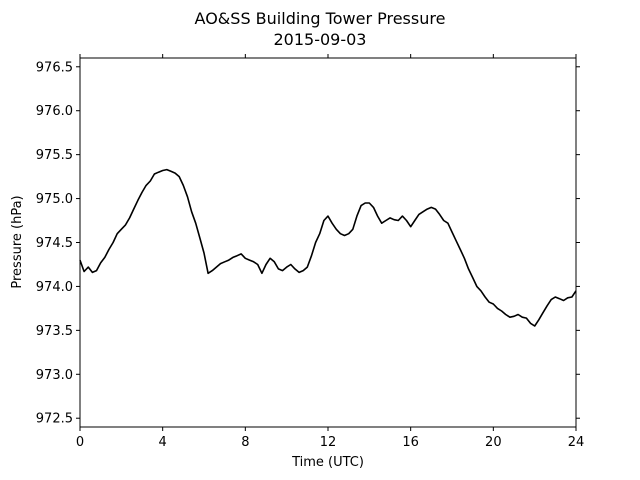 Image resolution: width=640 pixels, height=480 pixels. Describe the element at coordinates (17, 241) in the screenshot. I see `y-axis-label: Pressure (hPa)` at that location.